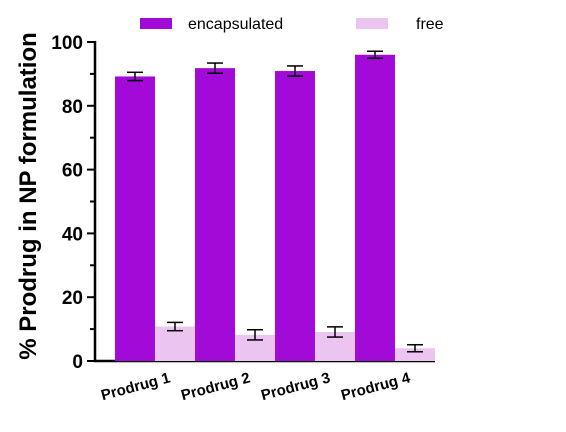 This screenshot has width=566, height=432. What do you see at coordinates (375, 386) in the screenshot?
I see `x-tick-label: Prodrug 4` at bounding box center [375, 386].